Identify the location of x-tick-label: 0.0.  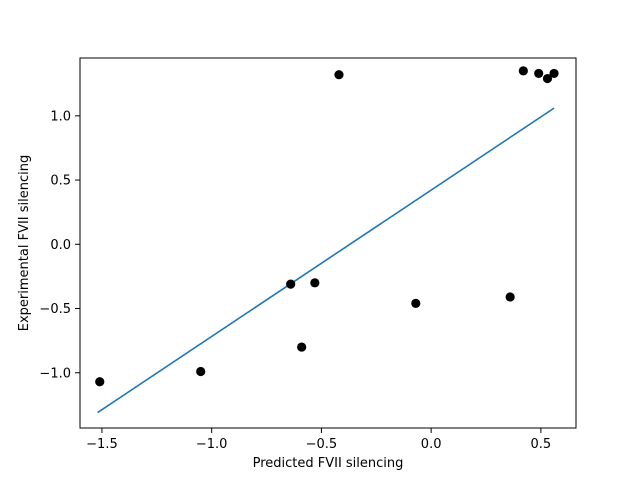
(431, 444).